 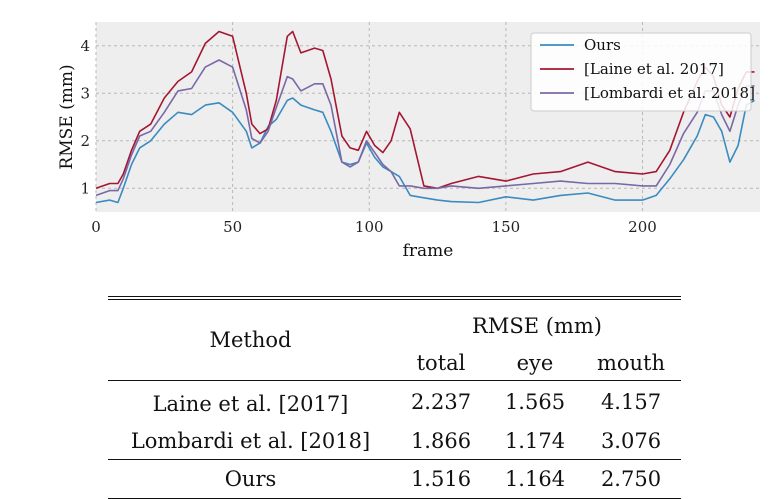 I want to click on header-row-cols: total eye mouth, so click(x=394, y=363).